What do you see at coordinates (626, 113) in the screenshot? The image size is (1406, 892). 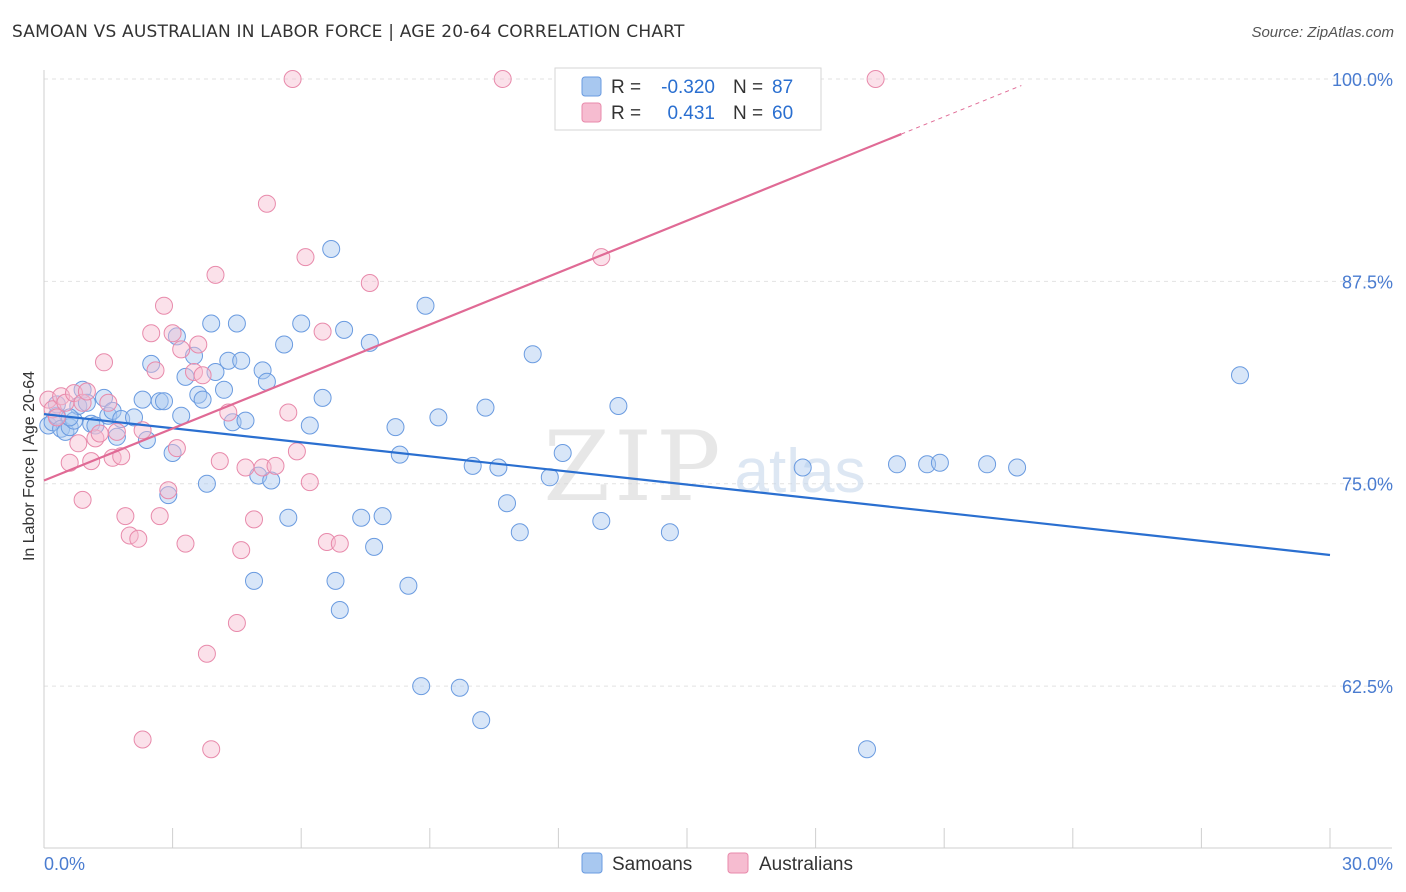 I see `legend-r-label-2: R =` at bounding box center [626, 113].